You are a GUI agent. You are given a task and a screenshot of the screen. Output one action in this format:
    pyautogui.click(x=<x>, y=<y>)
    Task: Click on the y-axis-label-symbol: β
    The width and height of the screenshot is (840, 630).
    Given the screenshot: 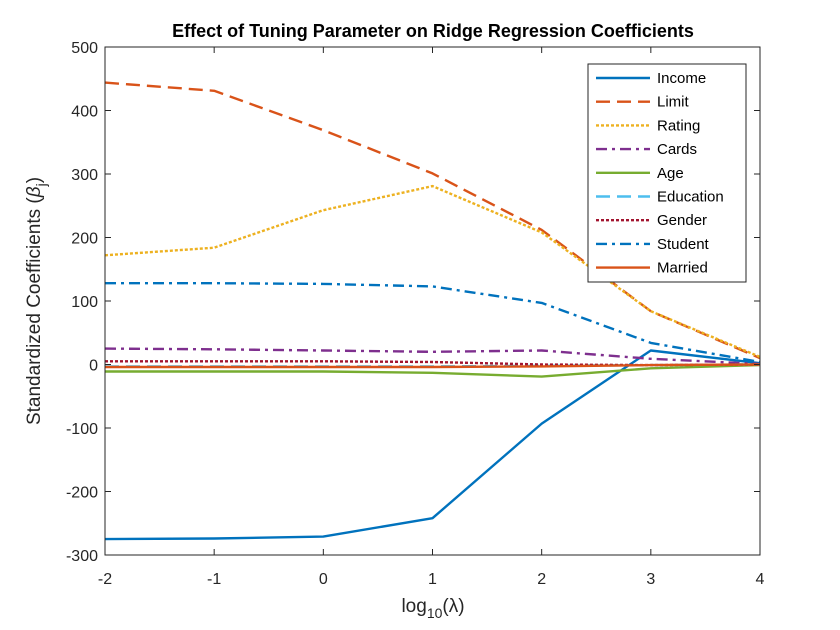 What is the action you would take?
    pyautogui.click(x=34, y=192)
    